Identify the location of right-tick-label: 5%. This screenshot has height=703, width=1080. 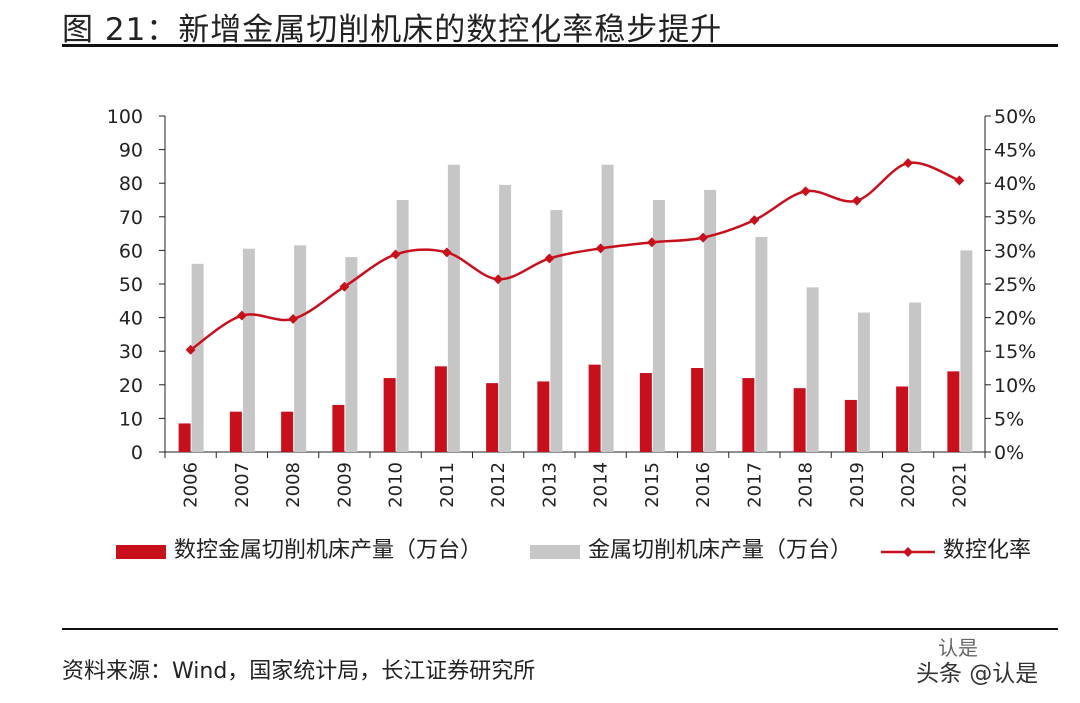
(1009, 419).